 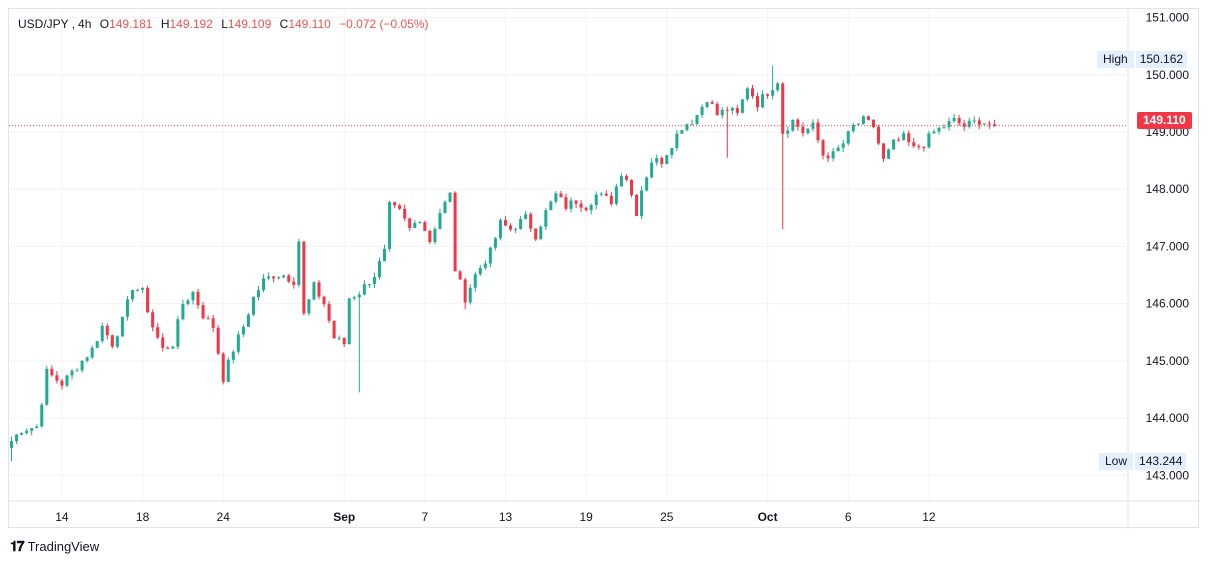 I want to click on low-marker-value: 143.244, so click(x=1161, y=461).